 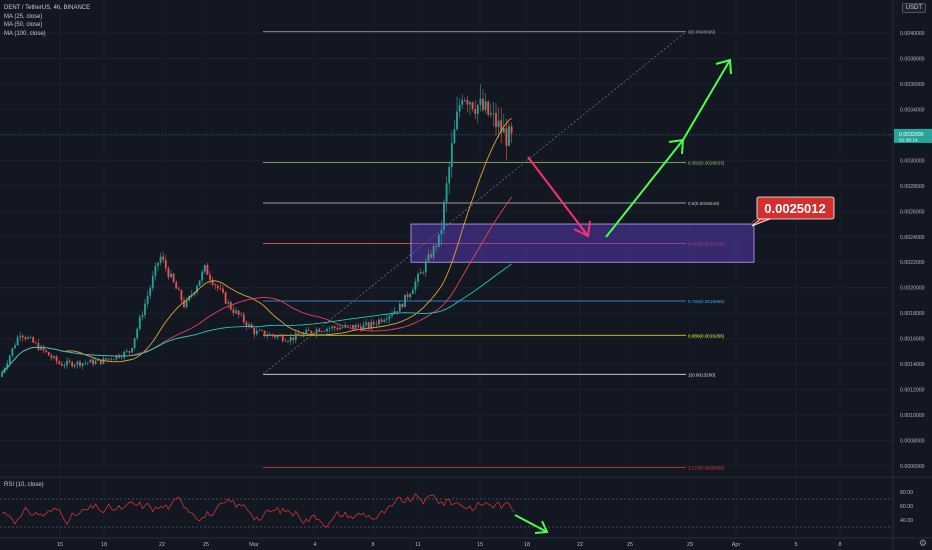 What do you see at coordinates (418, 545) in the screenshot?
I see `time-tick-label: 11` at bounding box center [418, 545].